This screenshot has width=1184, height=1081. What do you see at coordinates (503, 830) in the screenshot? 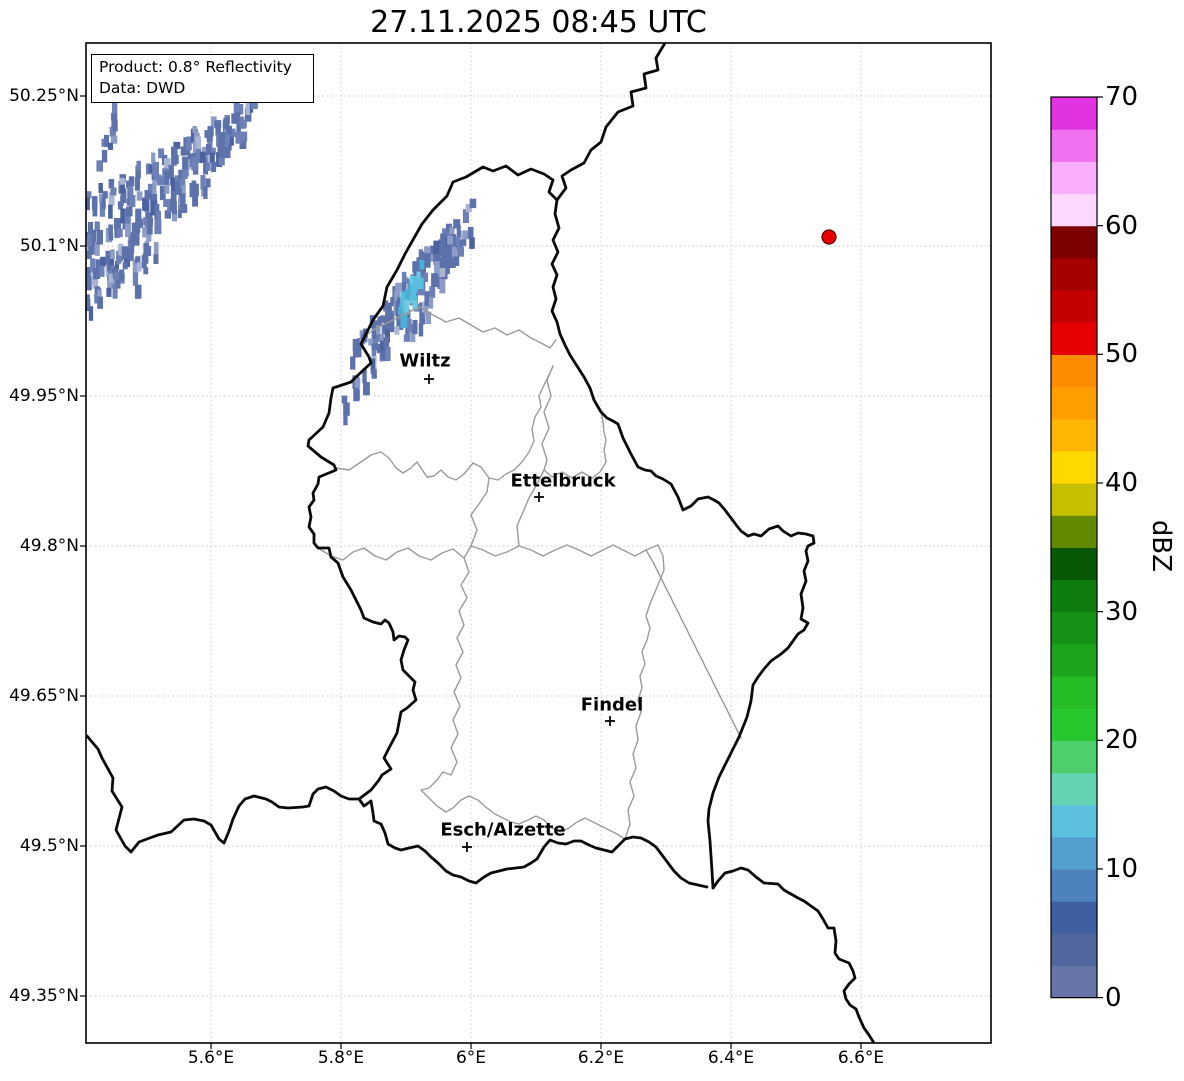
I see `city-label-esch: Esch/Alzette` at bounding box center [503, 830].